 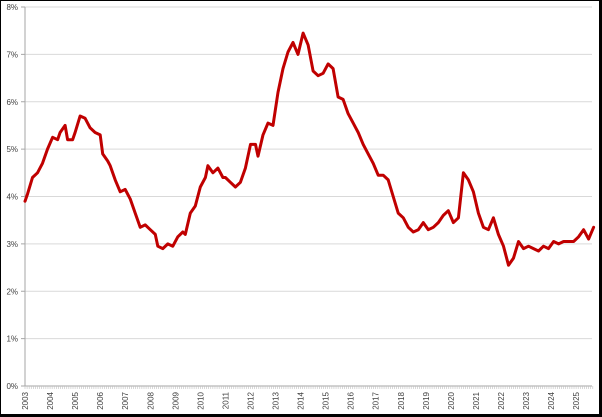 I want to click on x-tick-label: 2016, so click(x=351, y=400).